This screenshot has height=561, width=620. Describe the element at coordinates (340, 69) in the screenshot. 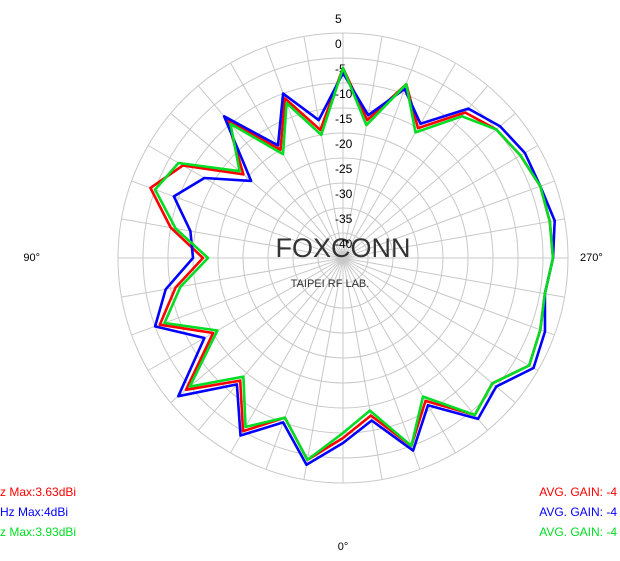

I see `r-tick-label: -5` at that location.